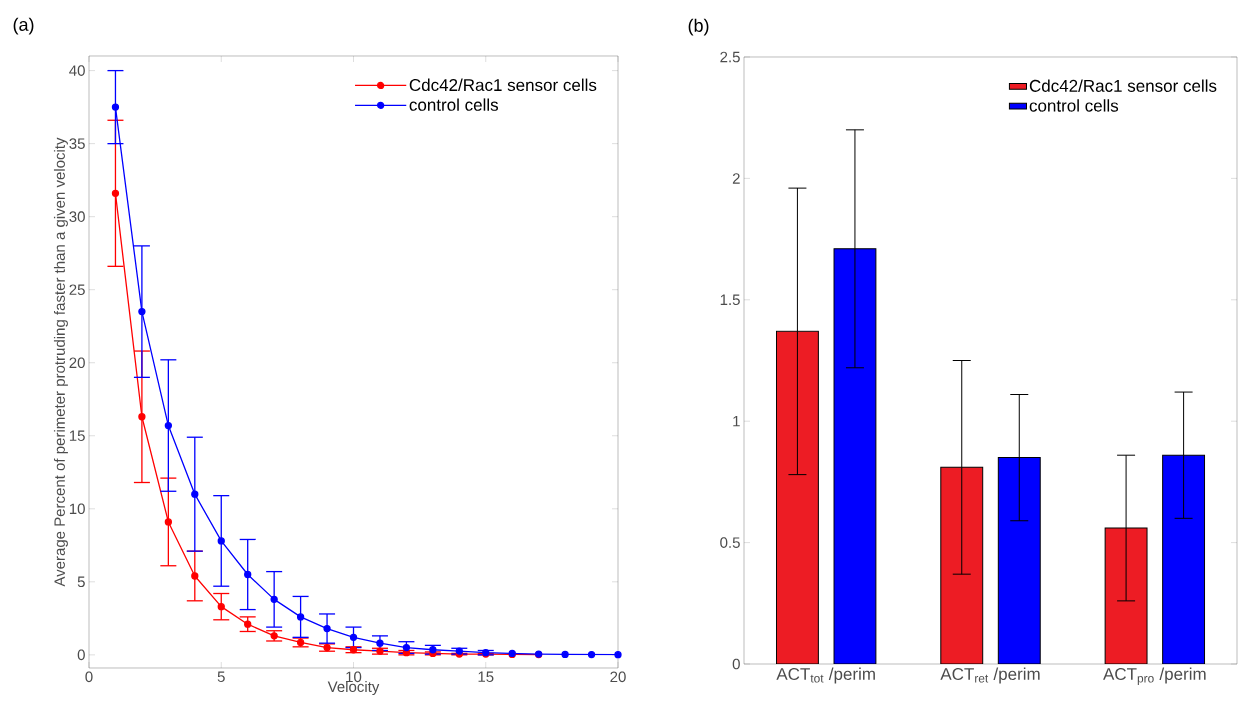 This screenshot has width=1250, height=713. I want to click on y-tick-label: 1.5, so click(730, 300).